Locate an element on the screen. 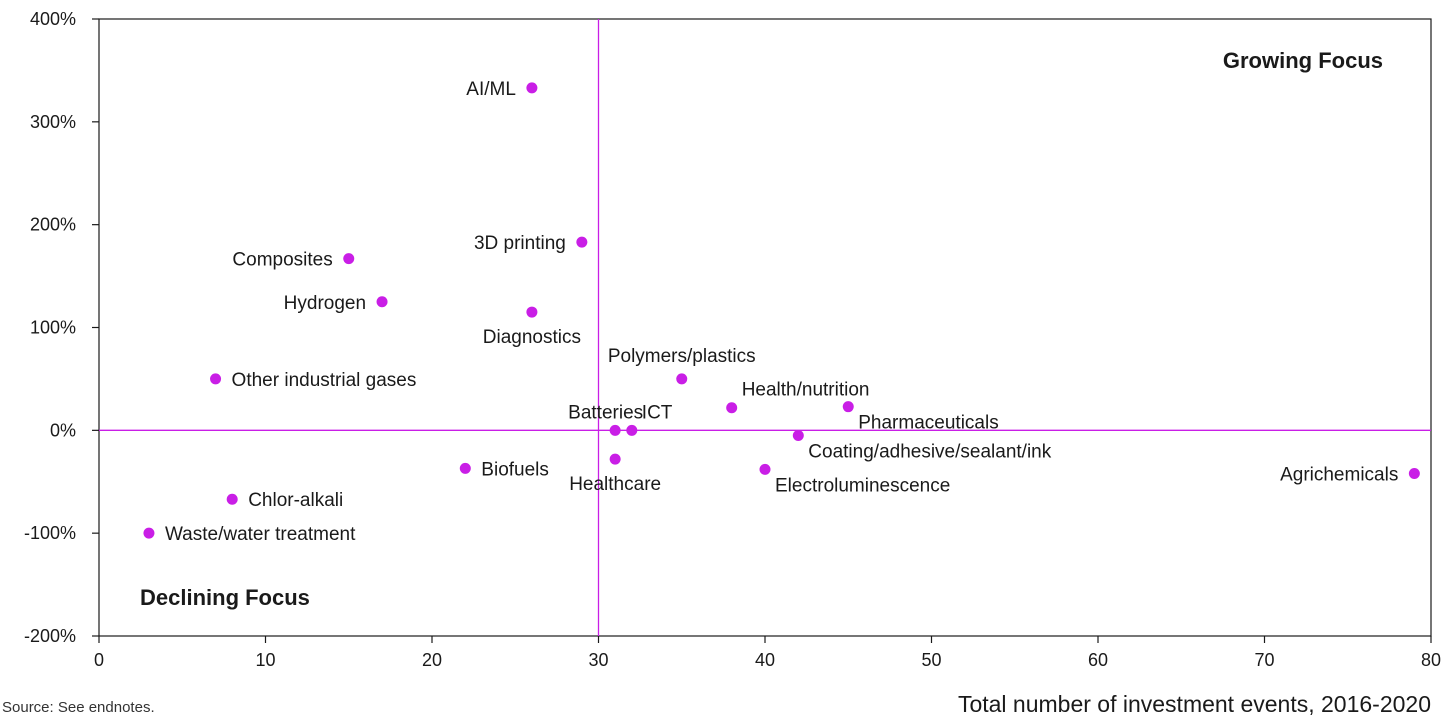  quadrant-label-declining: Declining Focus is located at coordinates (225, 597).